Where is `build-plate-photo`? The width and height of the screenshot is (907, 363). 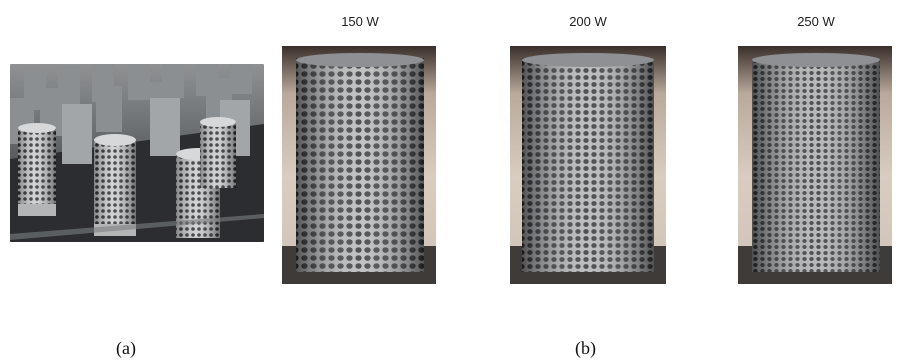
build-plate-photo is located at coordinates (137, 153).